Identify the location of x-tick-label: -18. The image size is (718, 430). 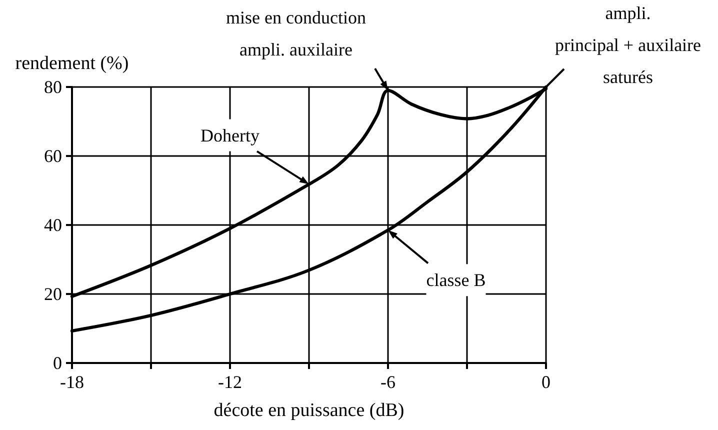
(72, 382).